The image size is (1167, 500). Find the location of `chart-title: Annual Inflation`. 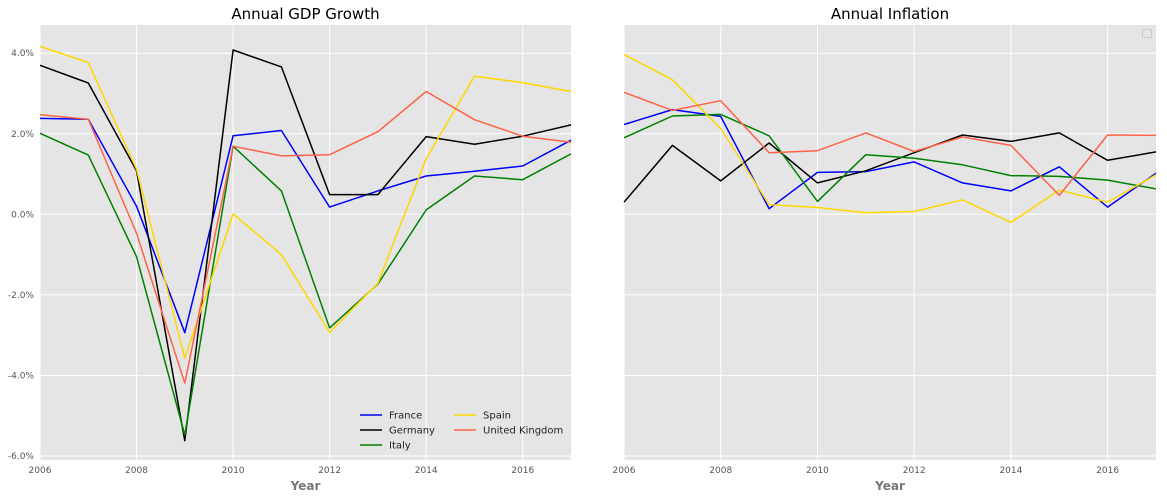

chart-title: Annual Inflation is located at coordinates (890, 14).